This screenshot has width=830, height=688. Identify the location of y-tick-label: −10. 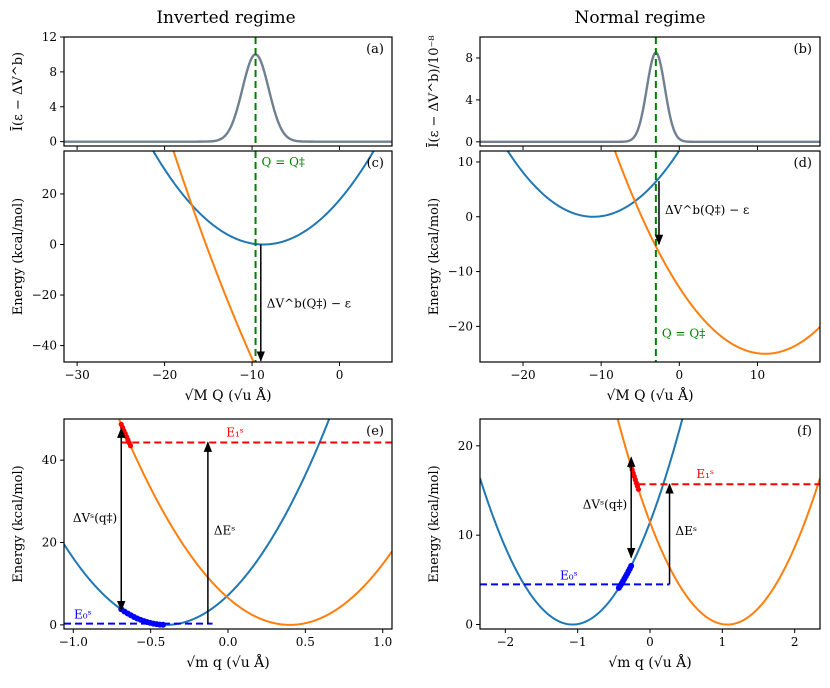
(460, 272).